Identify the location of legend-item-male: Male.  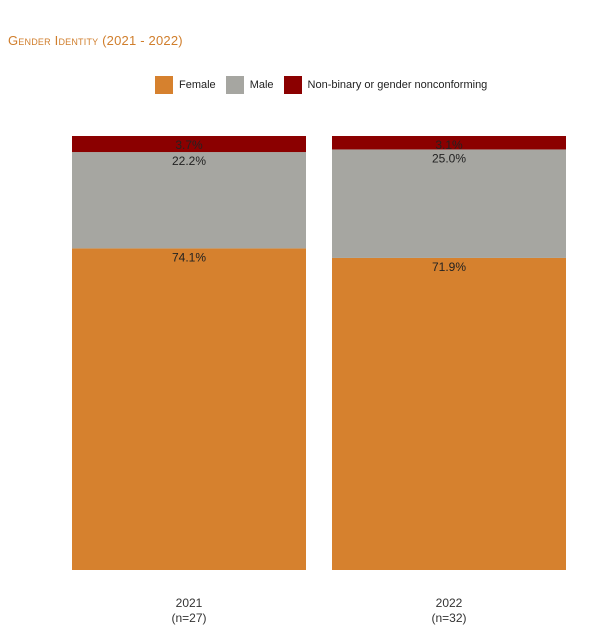
(249, 85).